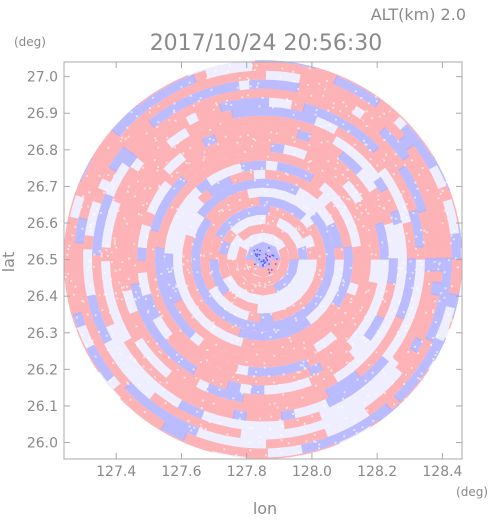 The image size is (491, 521). What do you see at coordinates (42, 224) in the screenshot?
I see `y-tick-label: 26.6` at bounding box center [42, 224].